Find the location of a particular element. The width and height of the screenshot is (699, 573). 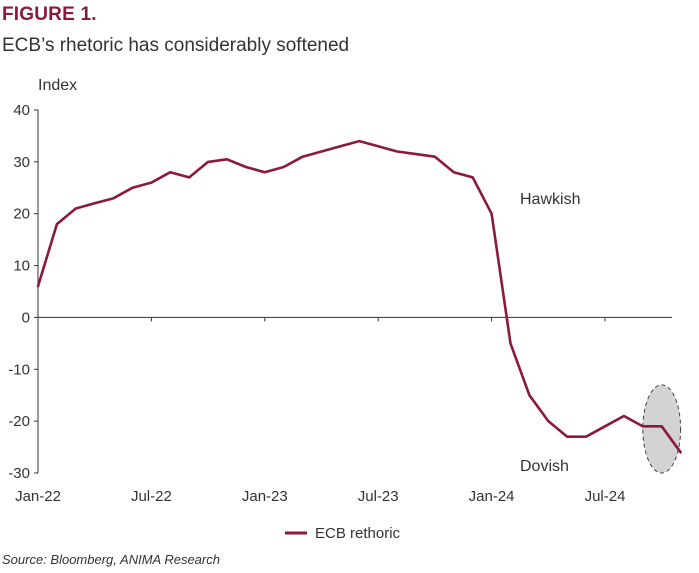

highlight-layer is located at coordinates (662, 429).